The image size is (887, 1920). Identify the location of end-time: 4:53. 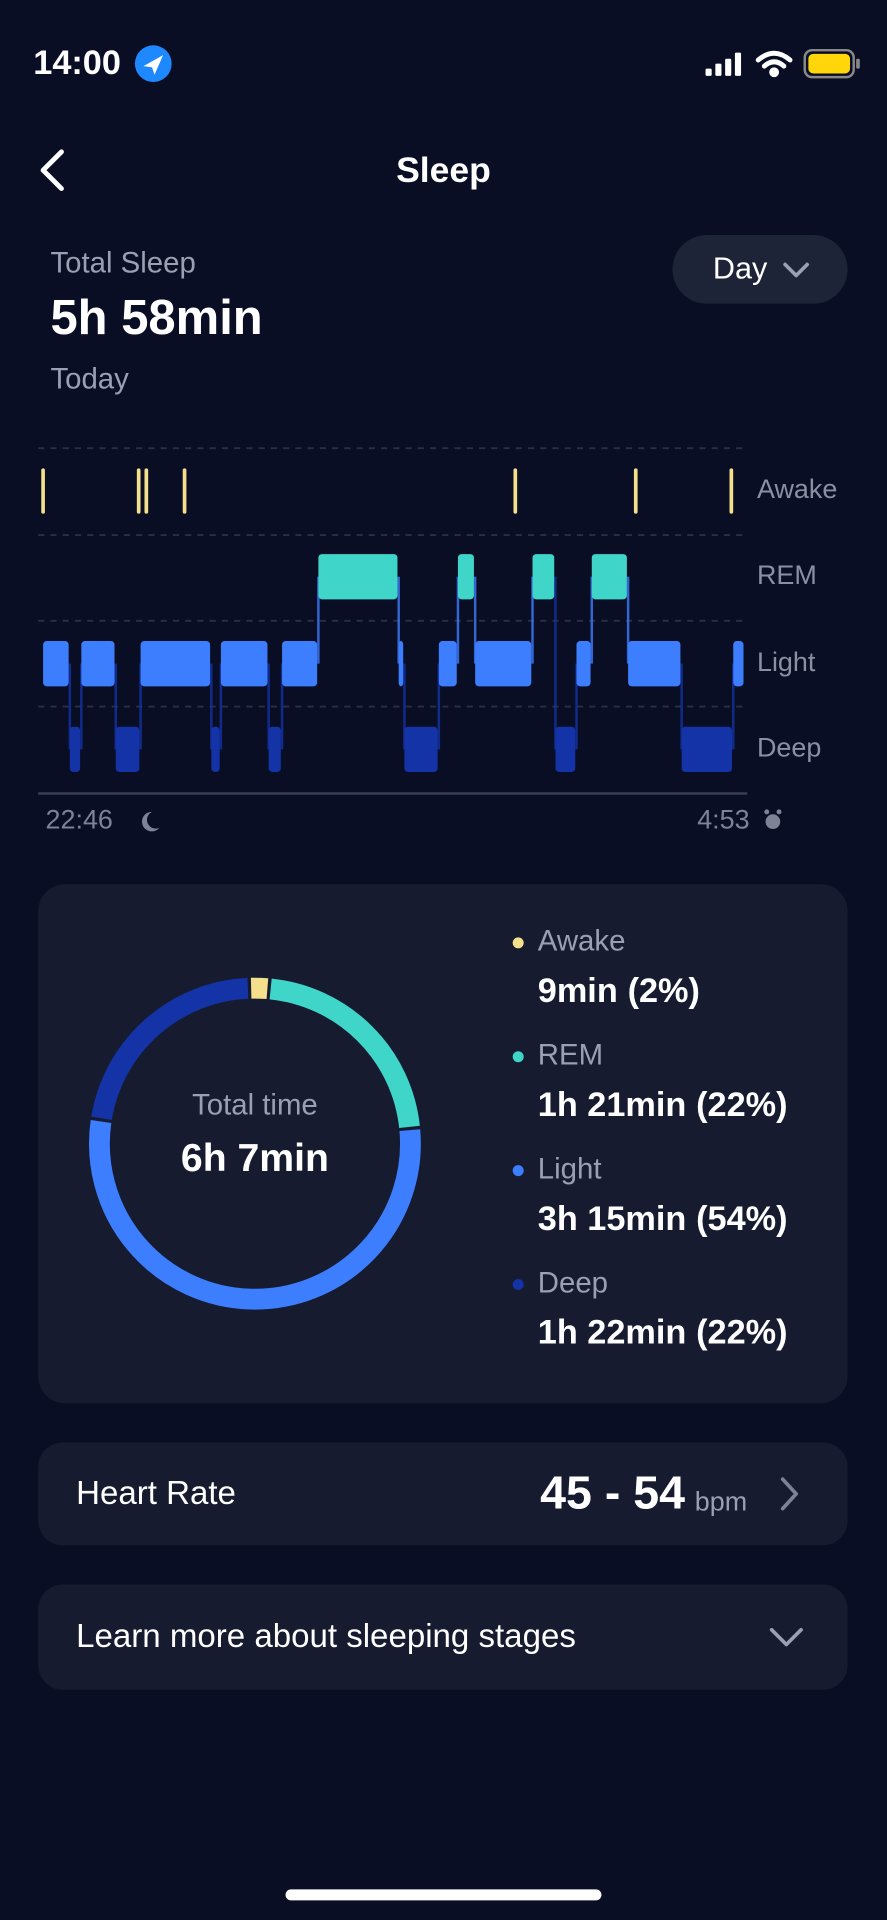
(723, 820).